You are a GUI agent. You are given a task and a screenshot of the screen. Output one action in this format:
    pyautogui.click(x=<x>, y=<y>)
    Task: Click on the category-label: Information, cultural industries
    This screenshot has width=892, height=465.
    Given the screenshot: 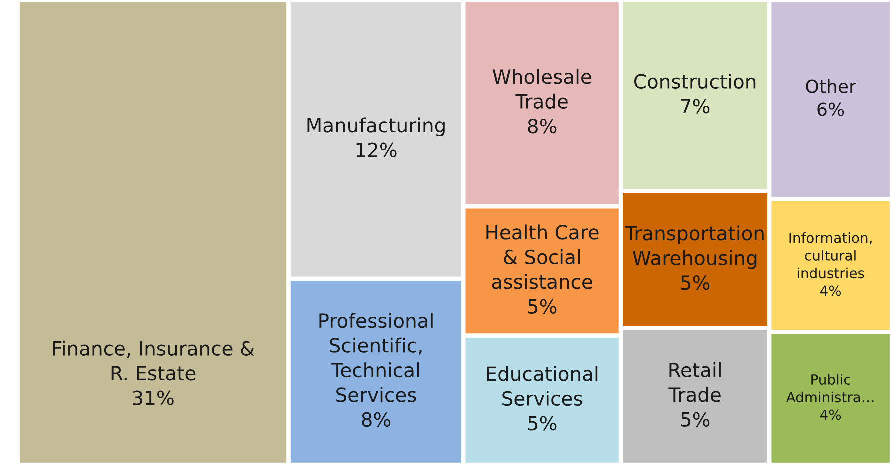 What is the action you would take?
    pyautogui.click(x=831, y=255)
    